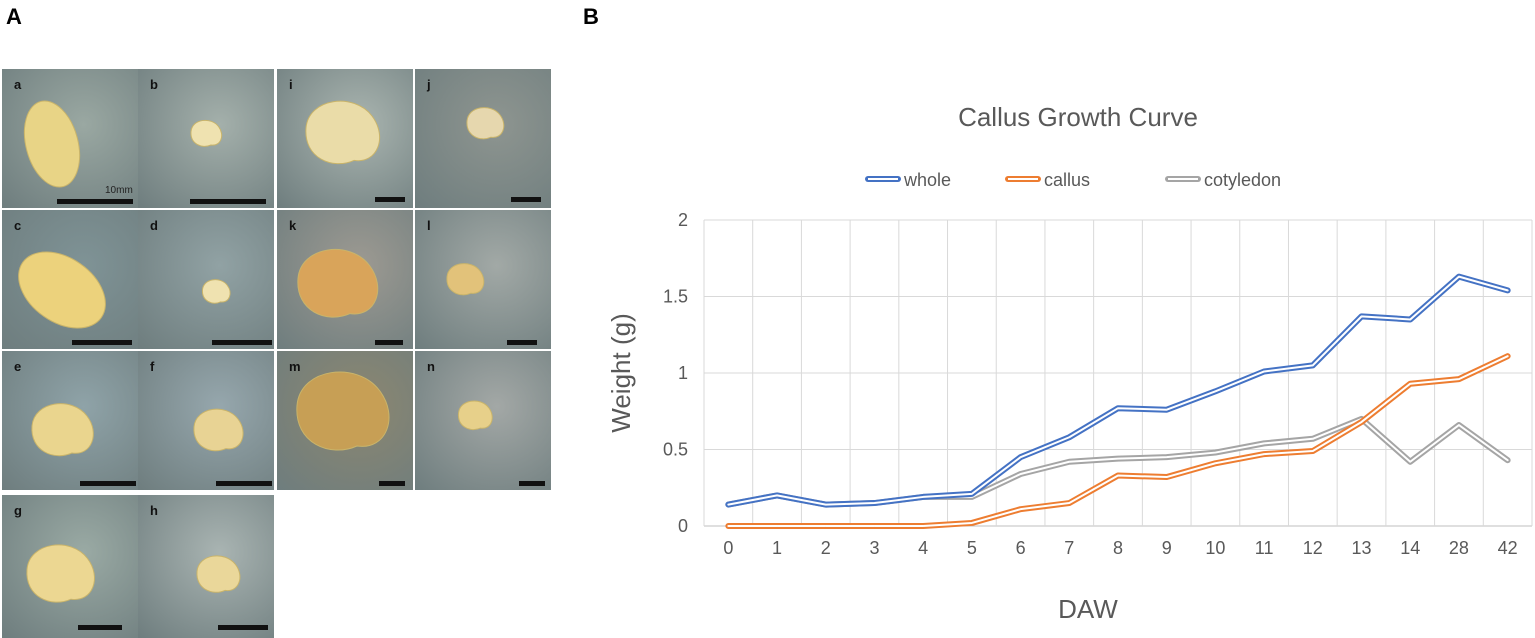 The height and width of the screenshot is (638, 1535). Describe the element at coordinates (591, 16) in the screenshot. I see `panel-label-b: B` at that location.